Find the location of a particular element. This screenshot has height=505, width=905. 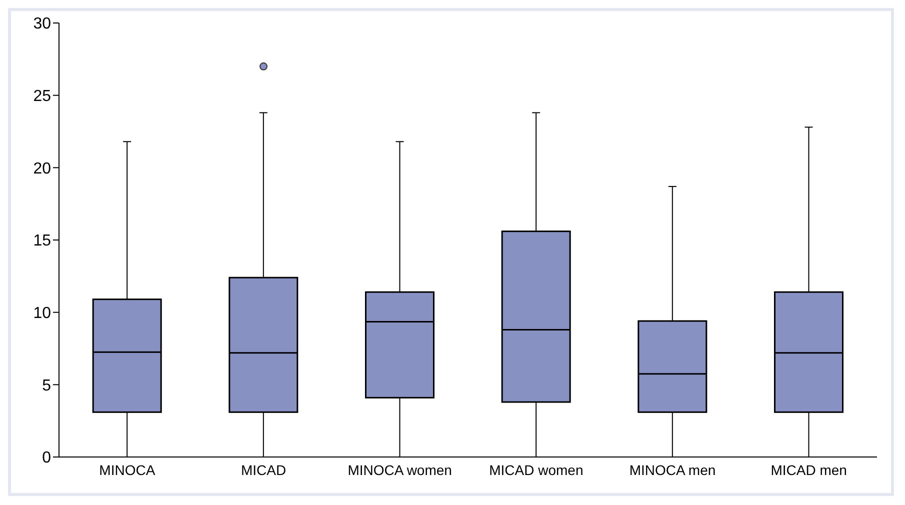

y-tick-label: 25 is located at coordinates (42, 97).